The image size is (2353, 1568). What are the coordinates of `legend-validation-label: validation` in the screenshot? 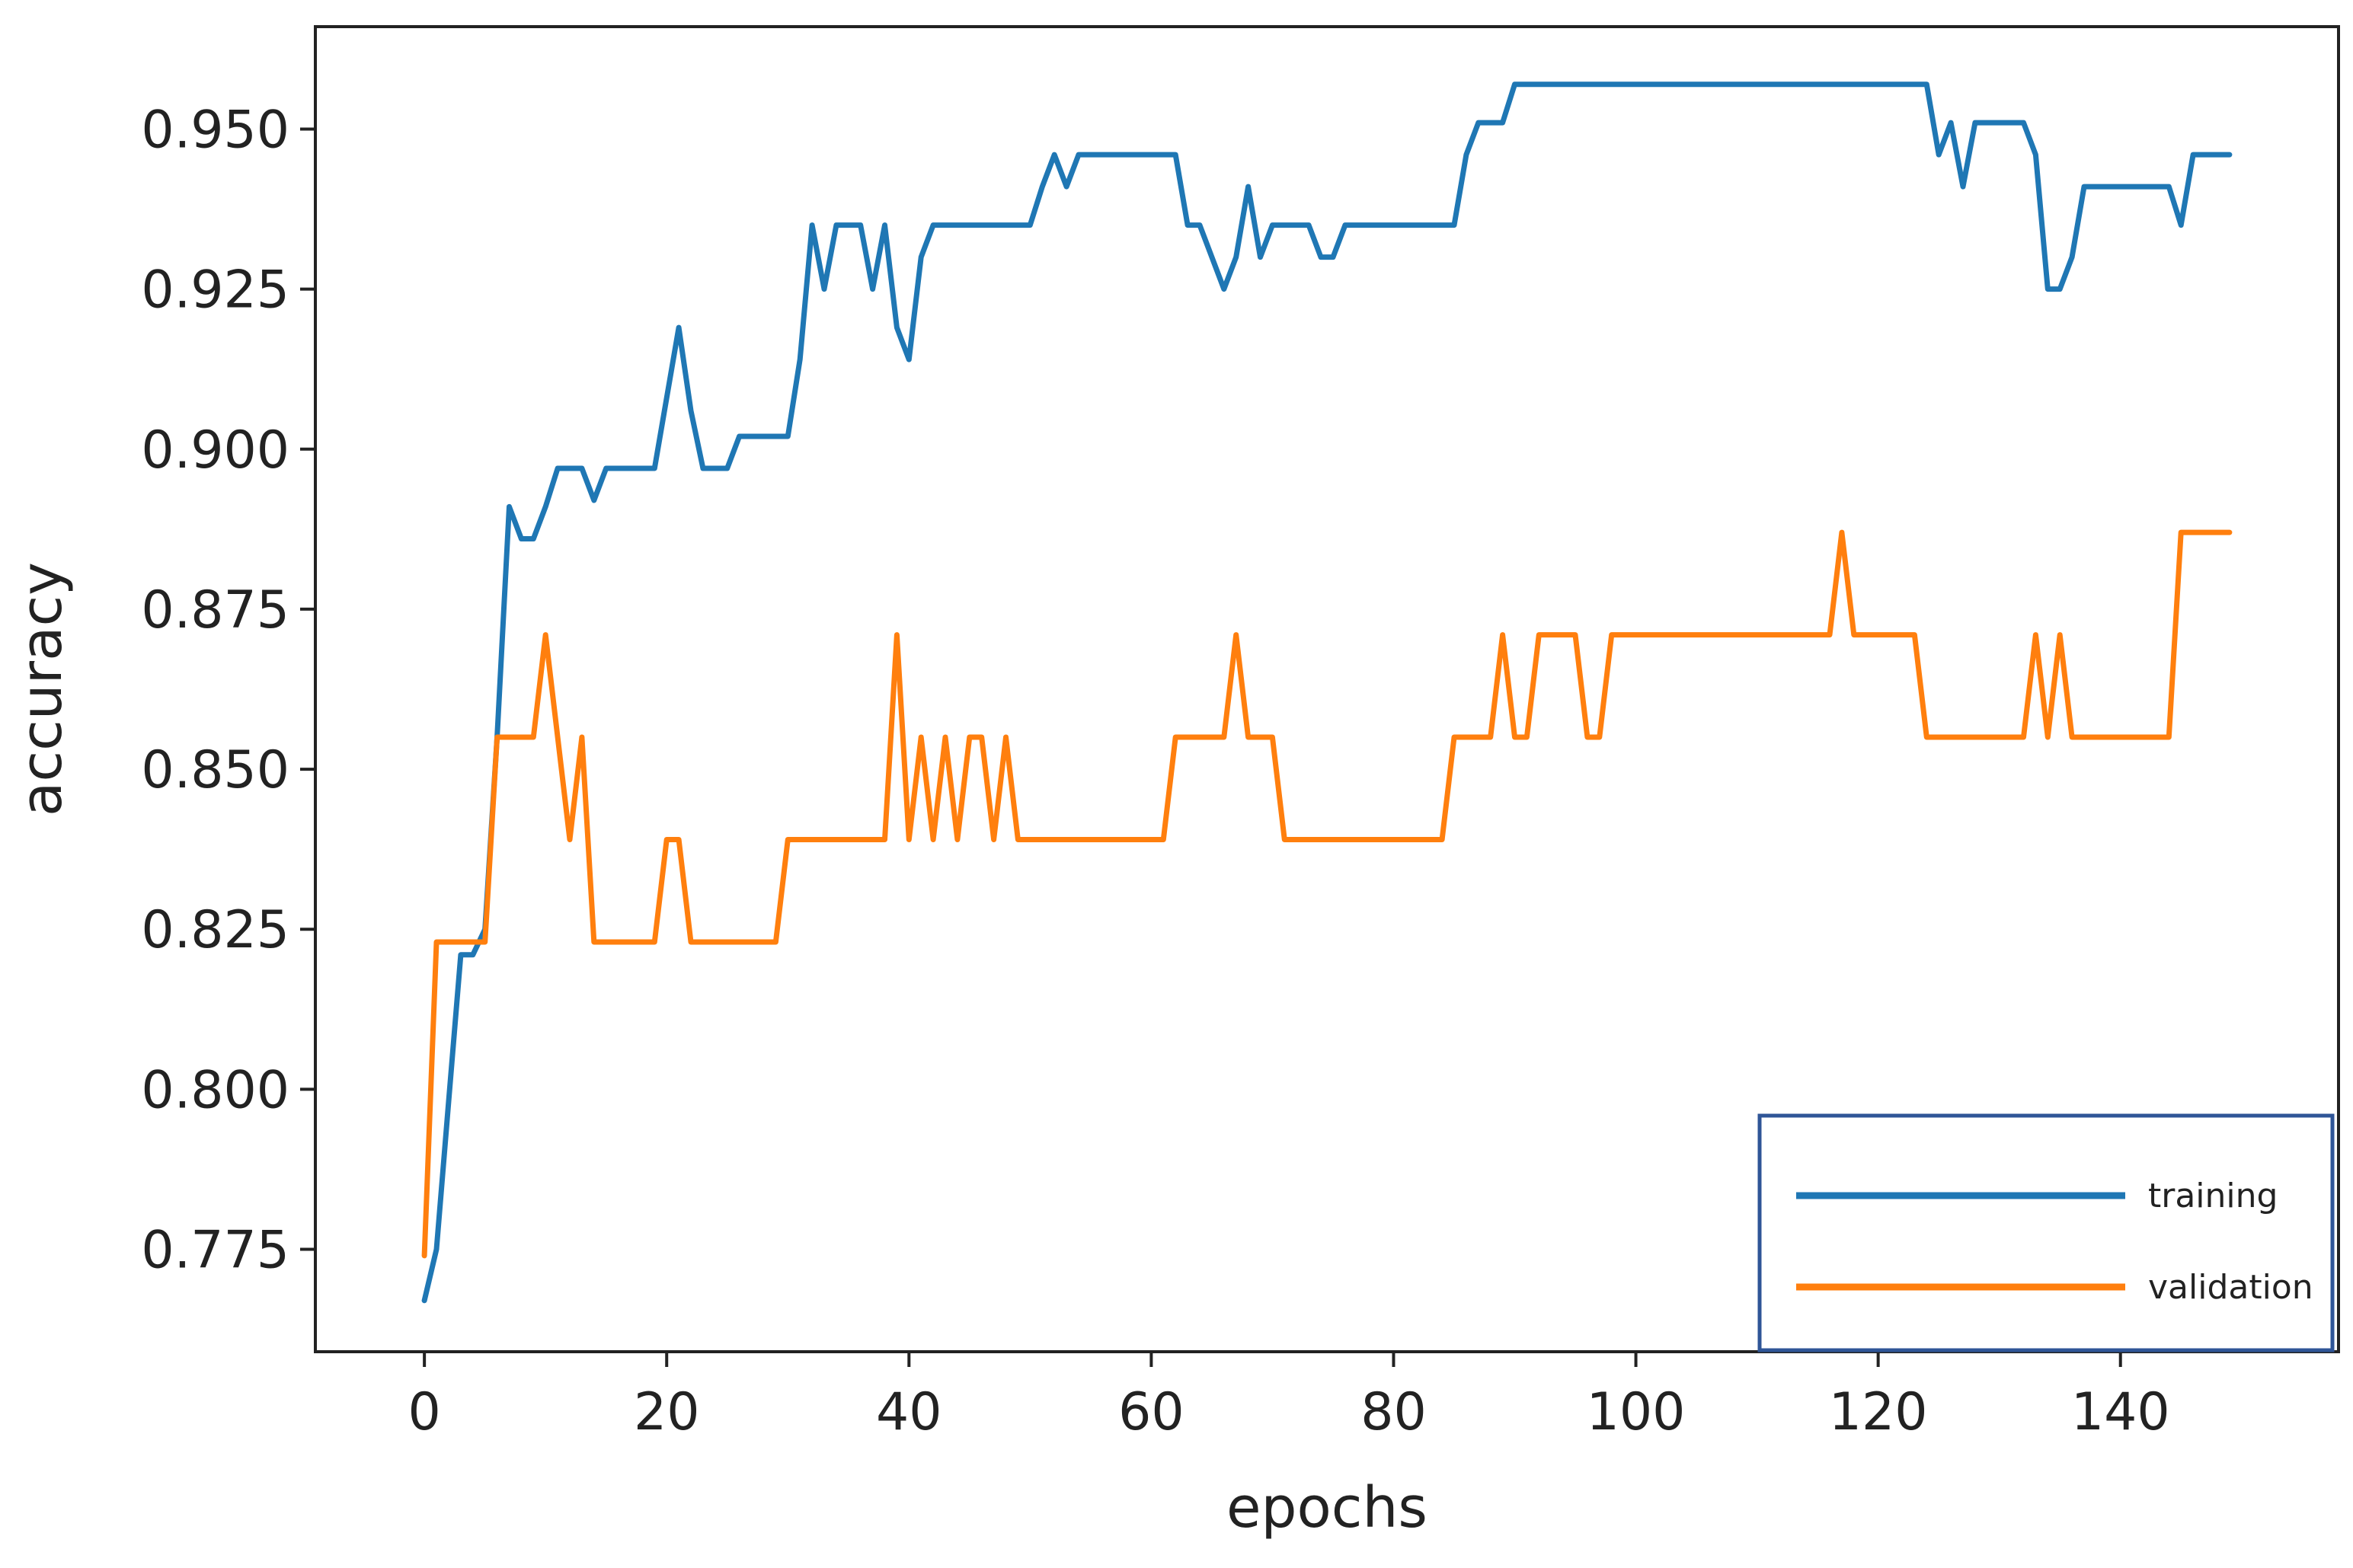 It's located at (2231, 1288).